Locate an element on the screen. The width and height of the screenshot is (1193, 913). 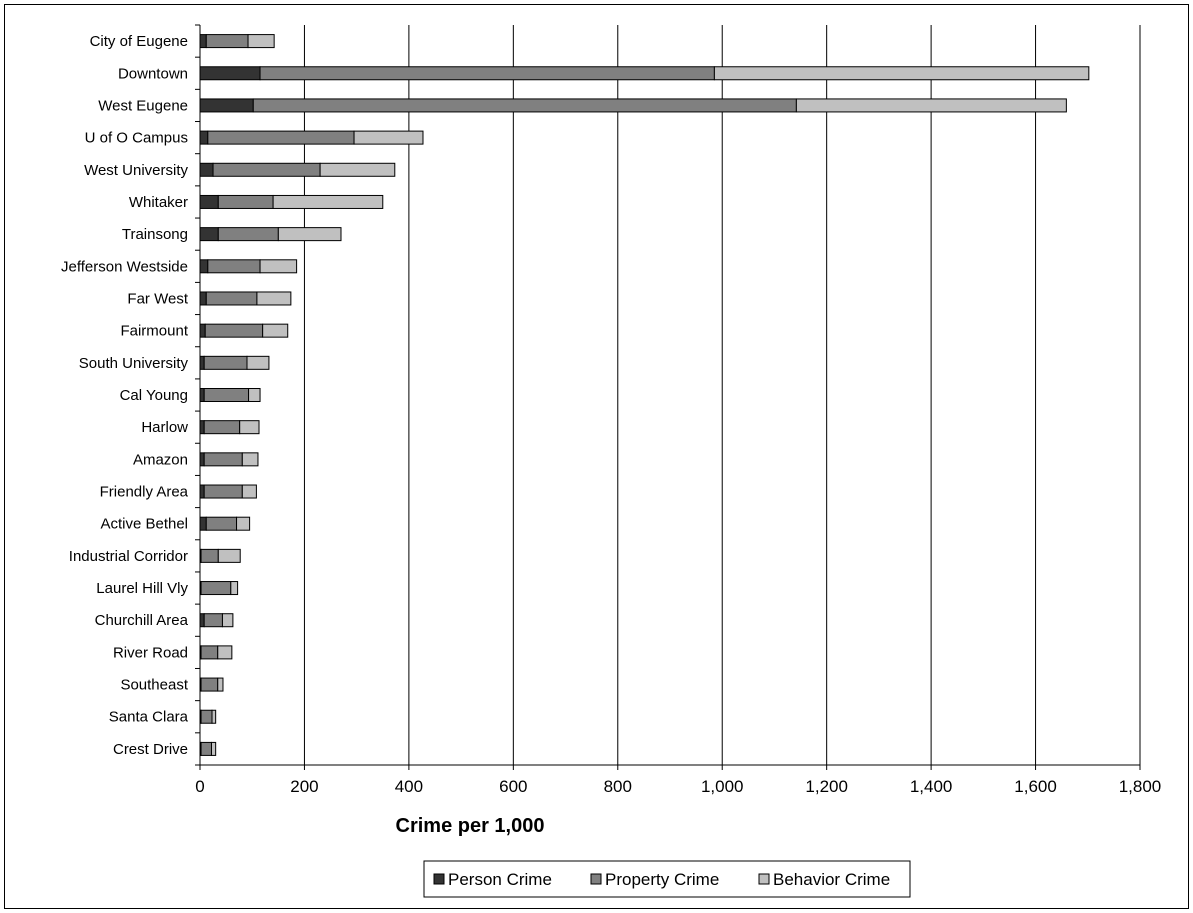
legend-label: Property Crime is located at coordinates (662, 879).